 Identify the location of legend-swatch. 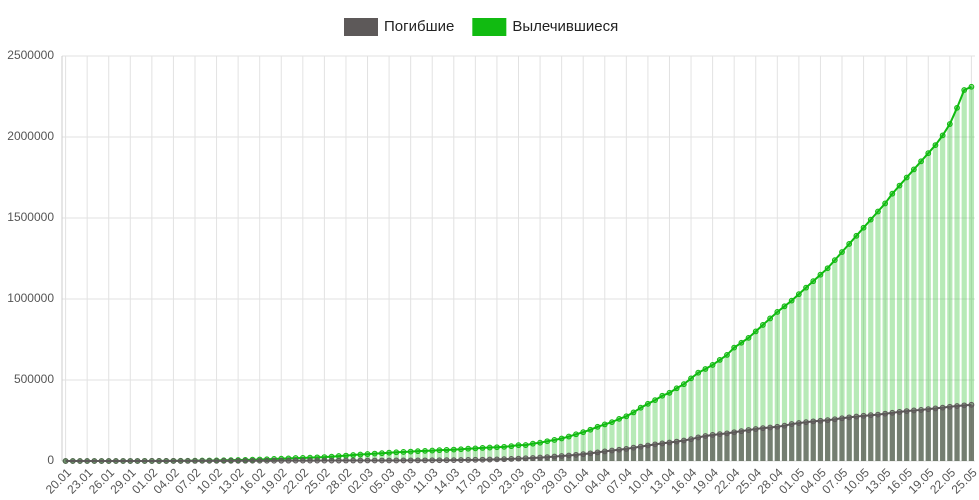
(361, 27).